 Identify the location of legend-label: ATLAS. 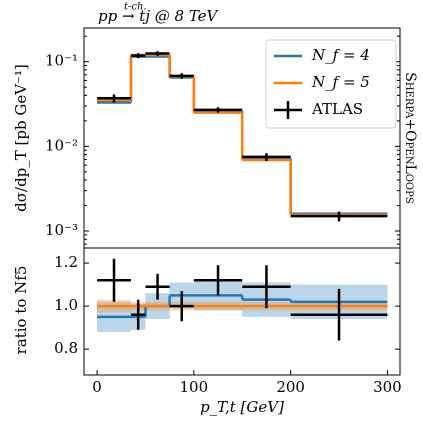
(337, 109).